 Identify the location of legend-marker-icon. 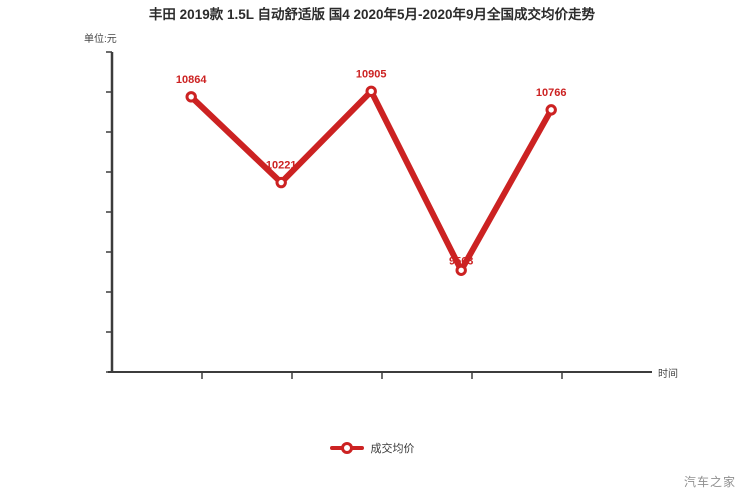
(346, 448).